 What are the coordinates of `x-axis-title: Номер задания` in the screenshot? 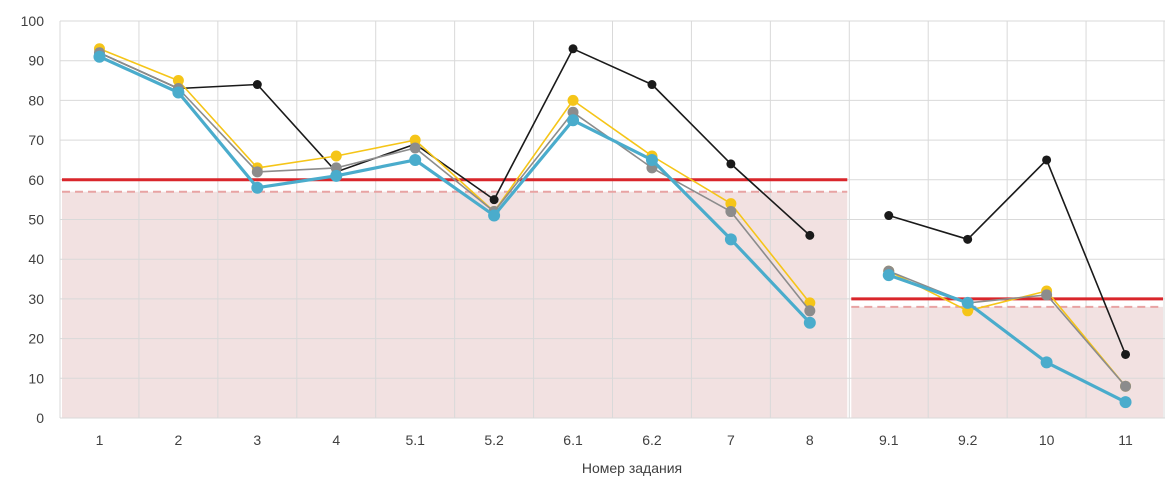 It's located at (632, 468).